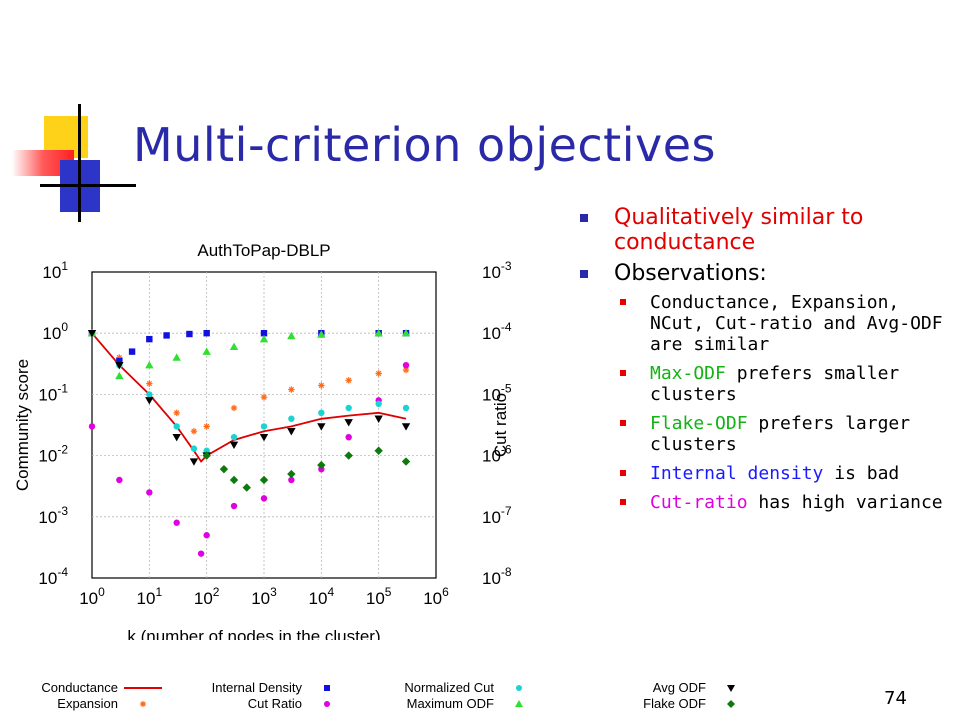  I want to click on slide-title: Multi-criterion objectives, so click(424, 145).